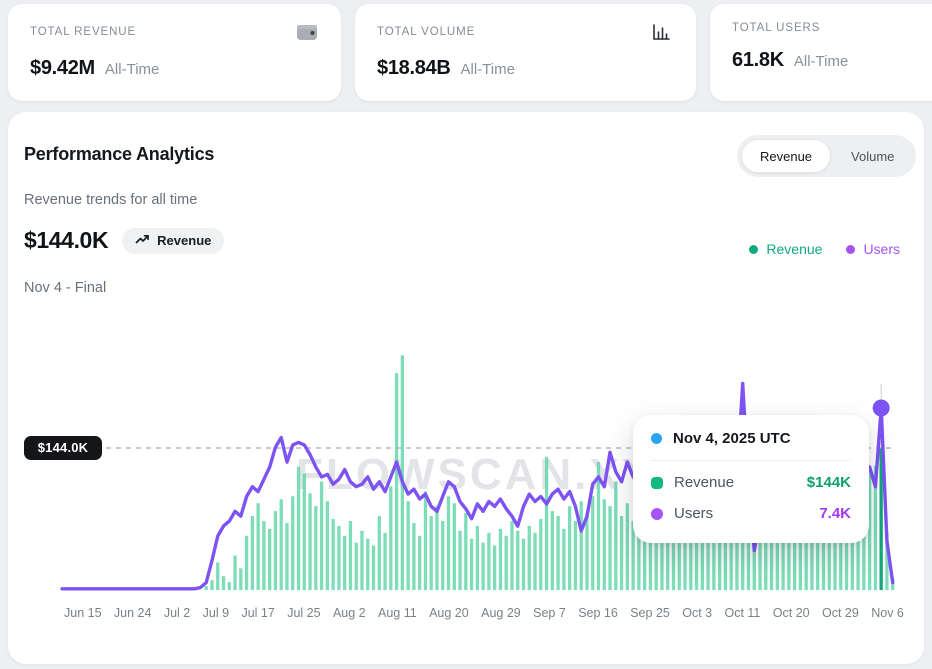  I want to click on legend-item: Users, so click(873, 249).